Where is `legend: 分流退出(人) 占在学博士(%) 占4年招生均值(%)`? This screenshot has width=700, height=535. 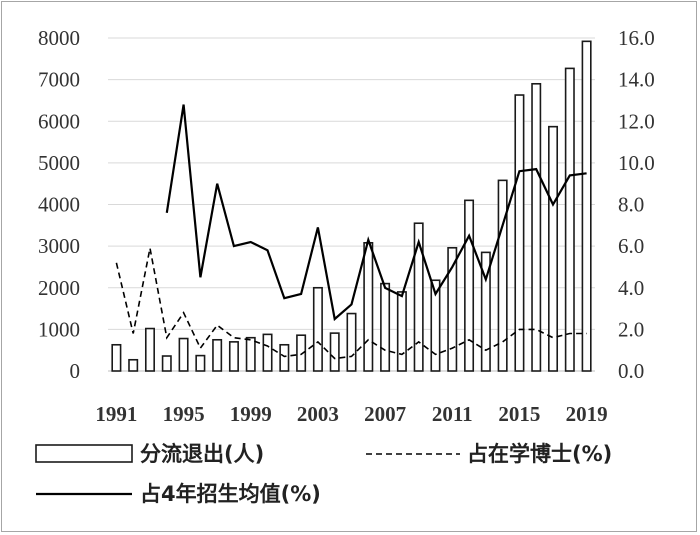
legend: 分流退出(人) 占在学博士(%) 占4年招生均值(%) is located at coordinates (323, 474).